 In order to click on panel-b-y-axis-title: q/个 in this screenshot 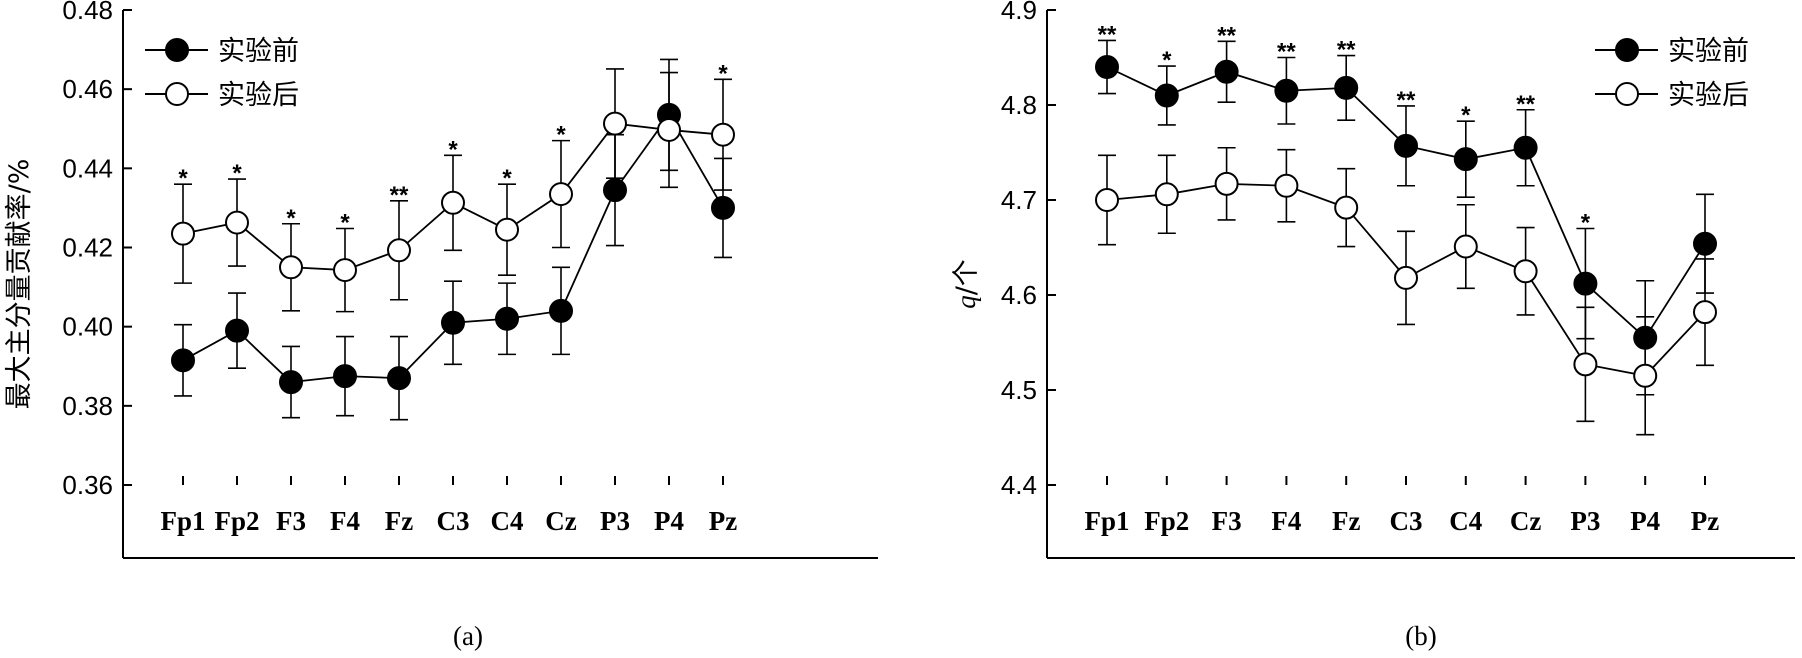, I will do `click(966, 284)`.